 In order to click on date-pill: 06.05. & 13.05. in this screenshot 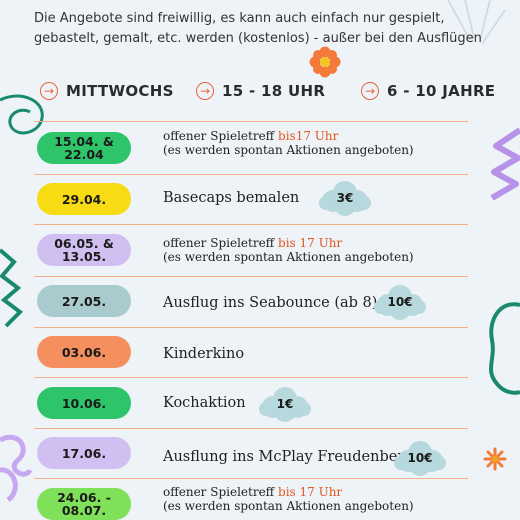, I will do `click(84, 250)`.